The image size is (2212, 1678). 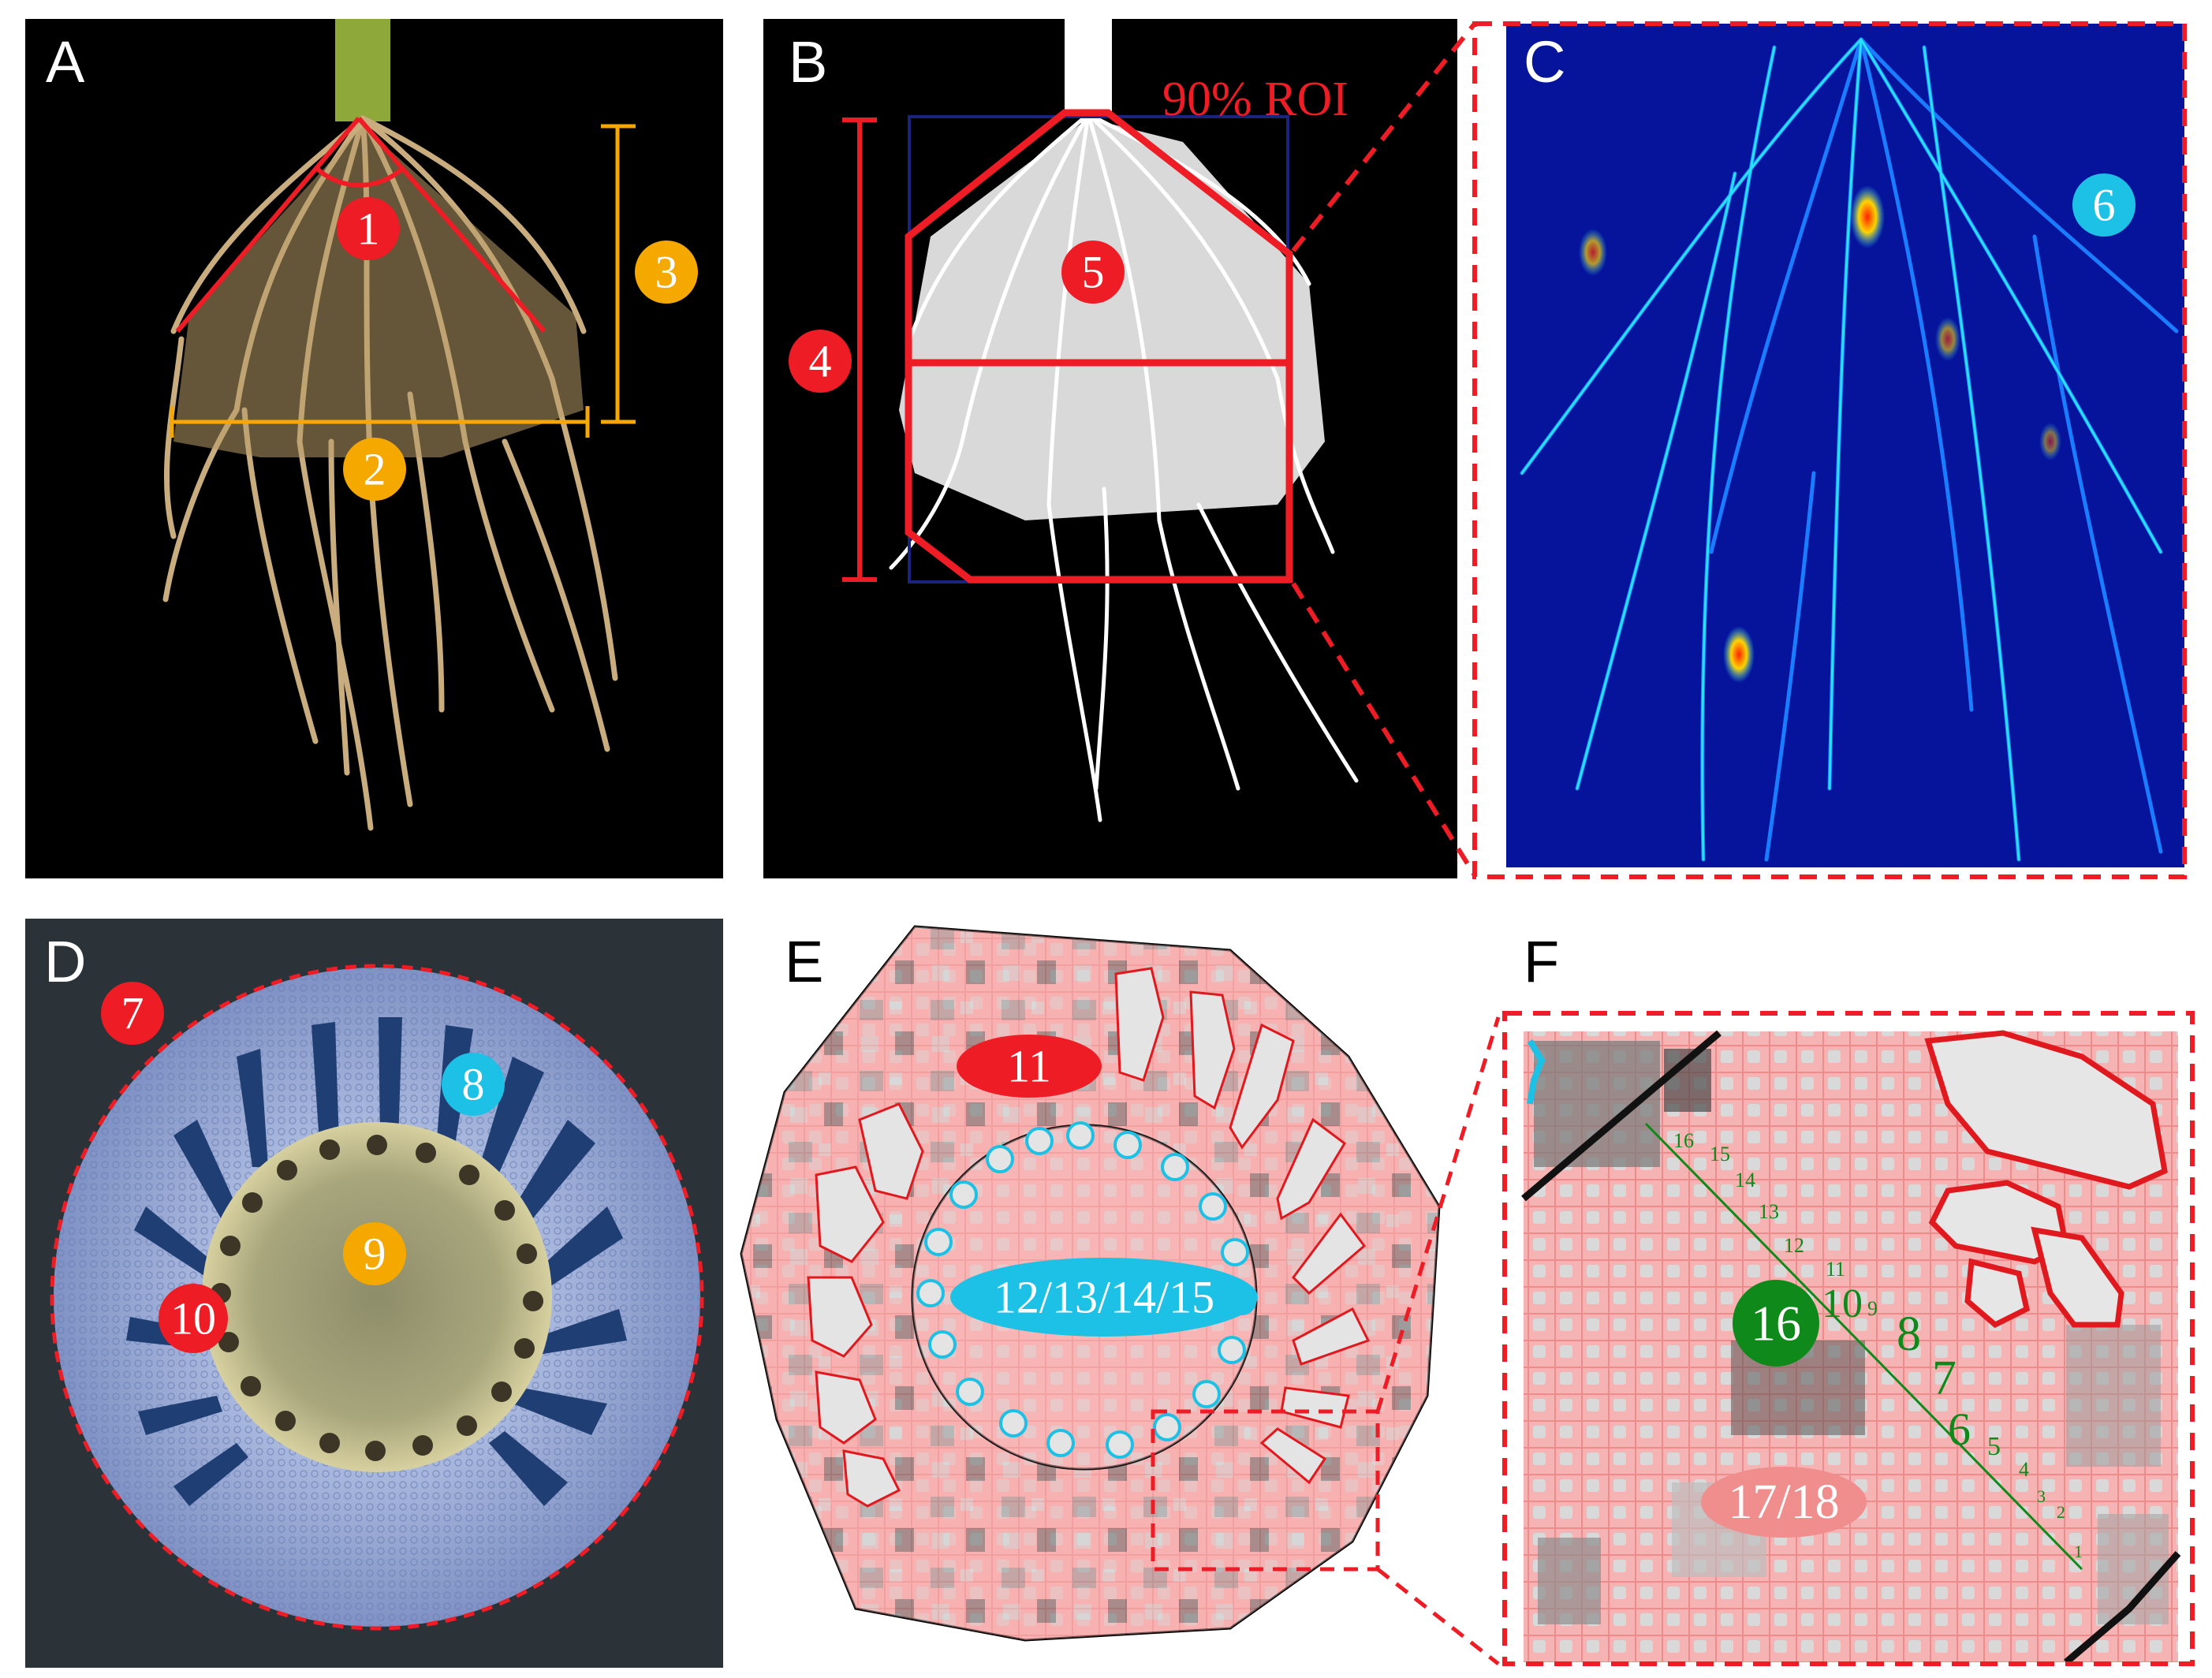 I want to click on badge-3: 3, so click(x=666, y=272).